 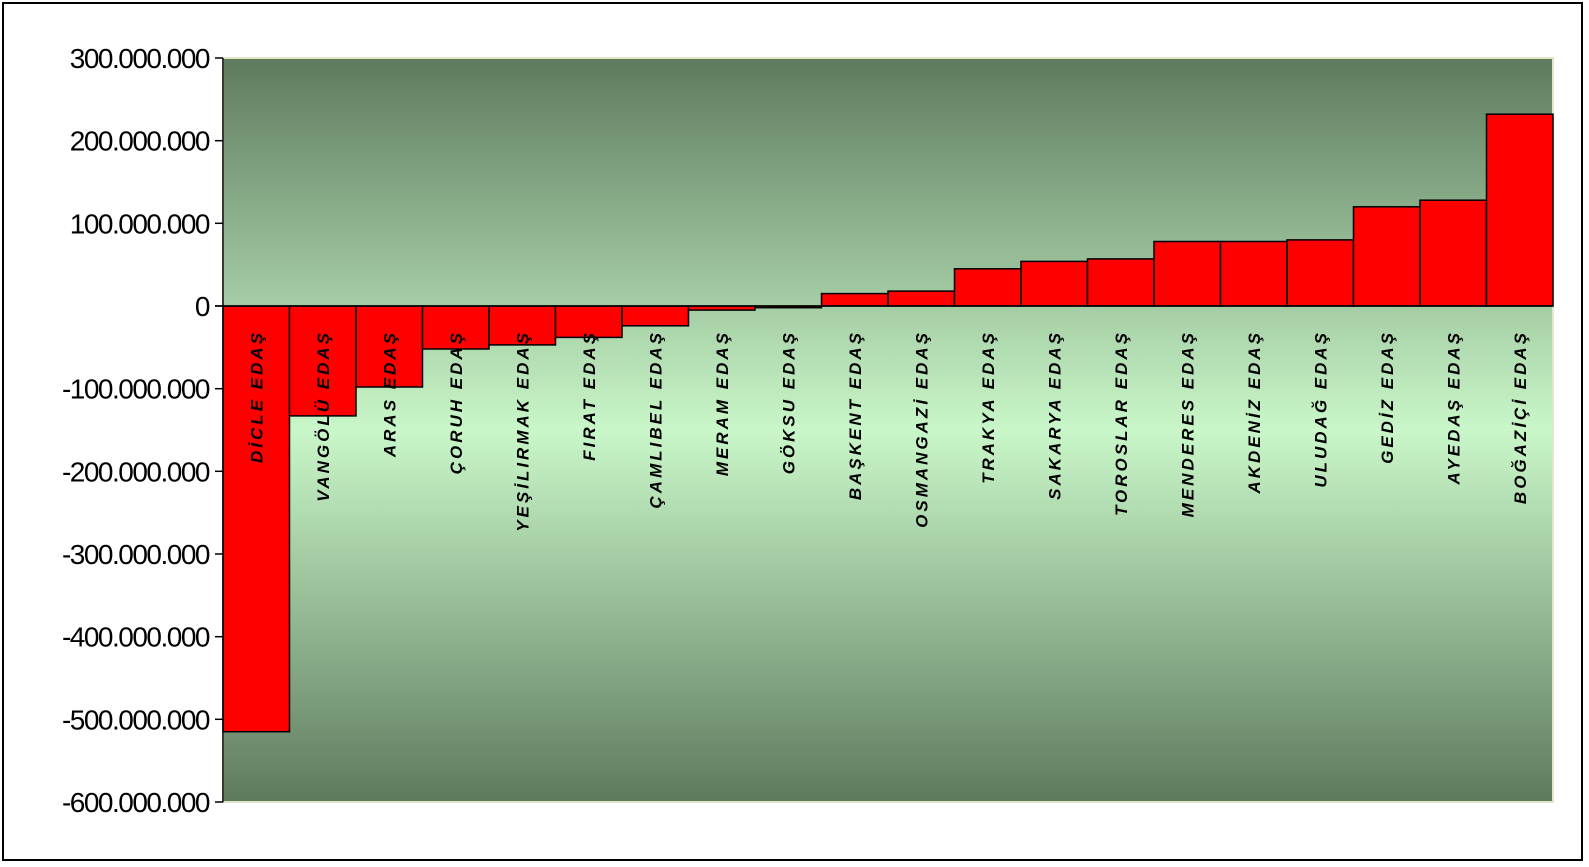 What do you see at coordinates (722, 403) in the screenshot?
I see `category-label-7: MERAM EDAŞ` at bounding box center [722, 403].